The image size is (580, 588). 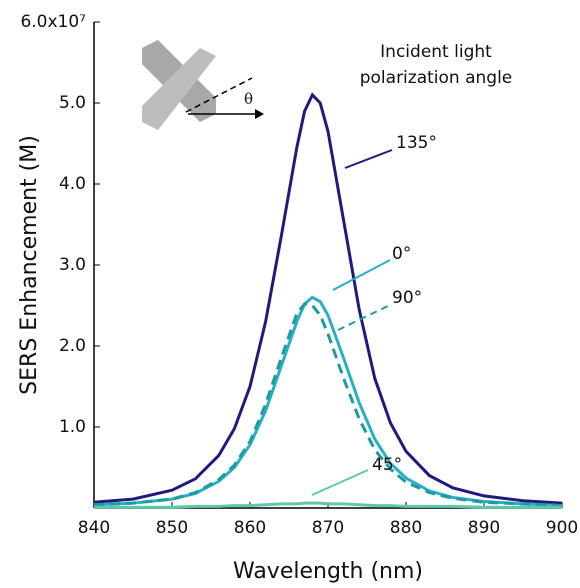 I want to click on x-tick-label: 900, so click(x=562, y=528).